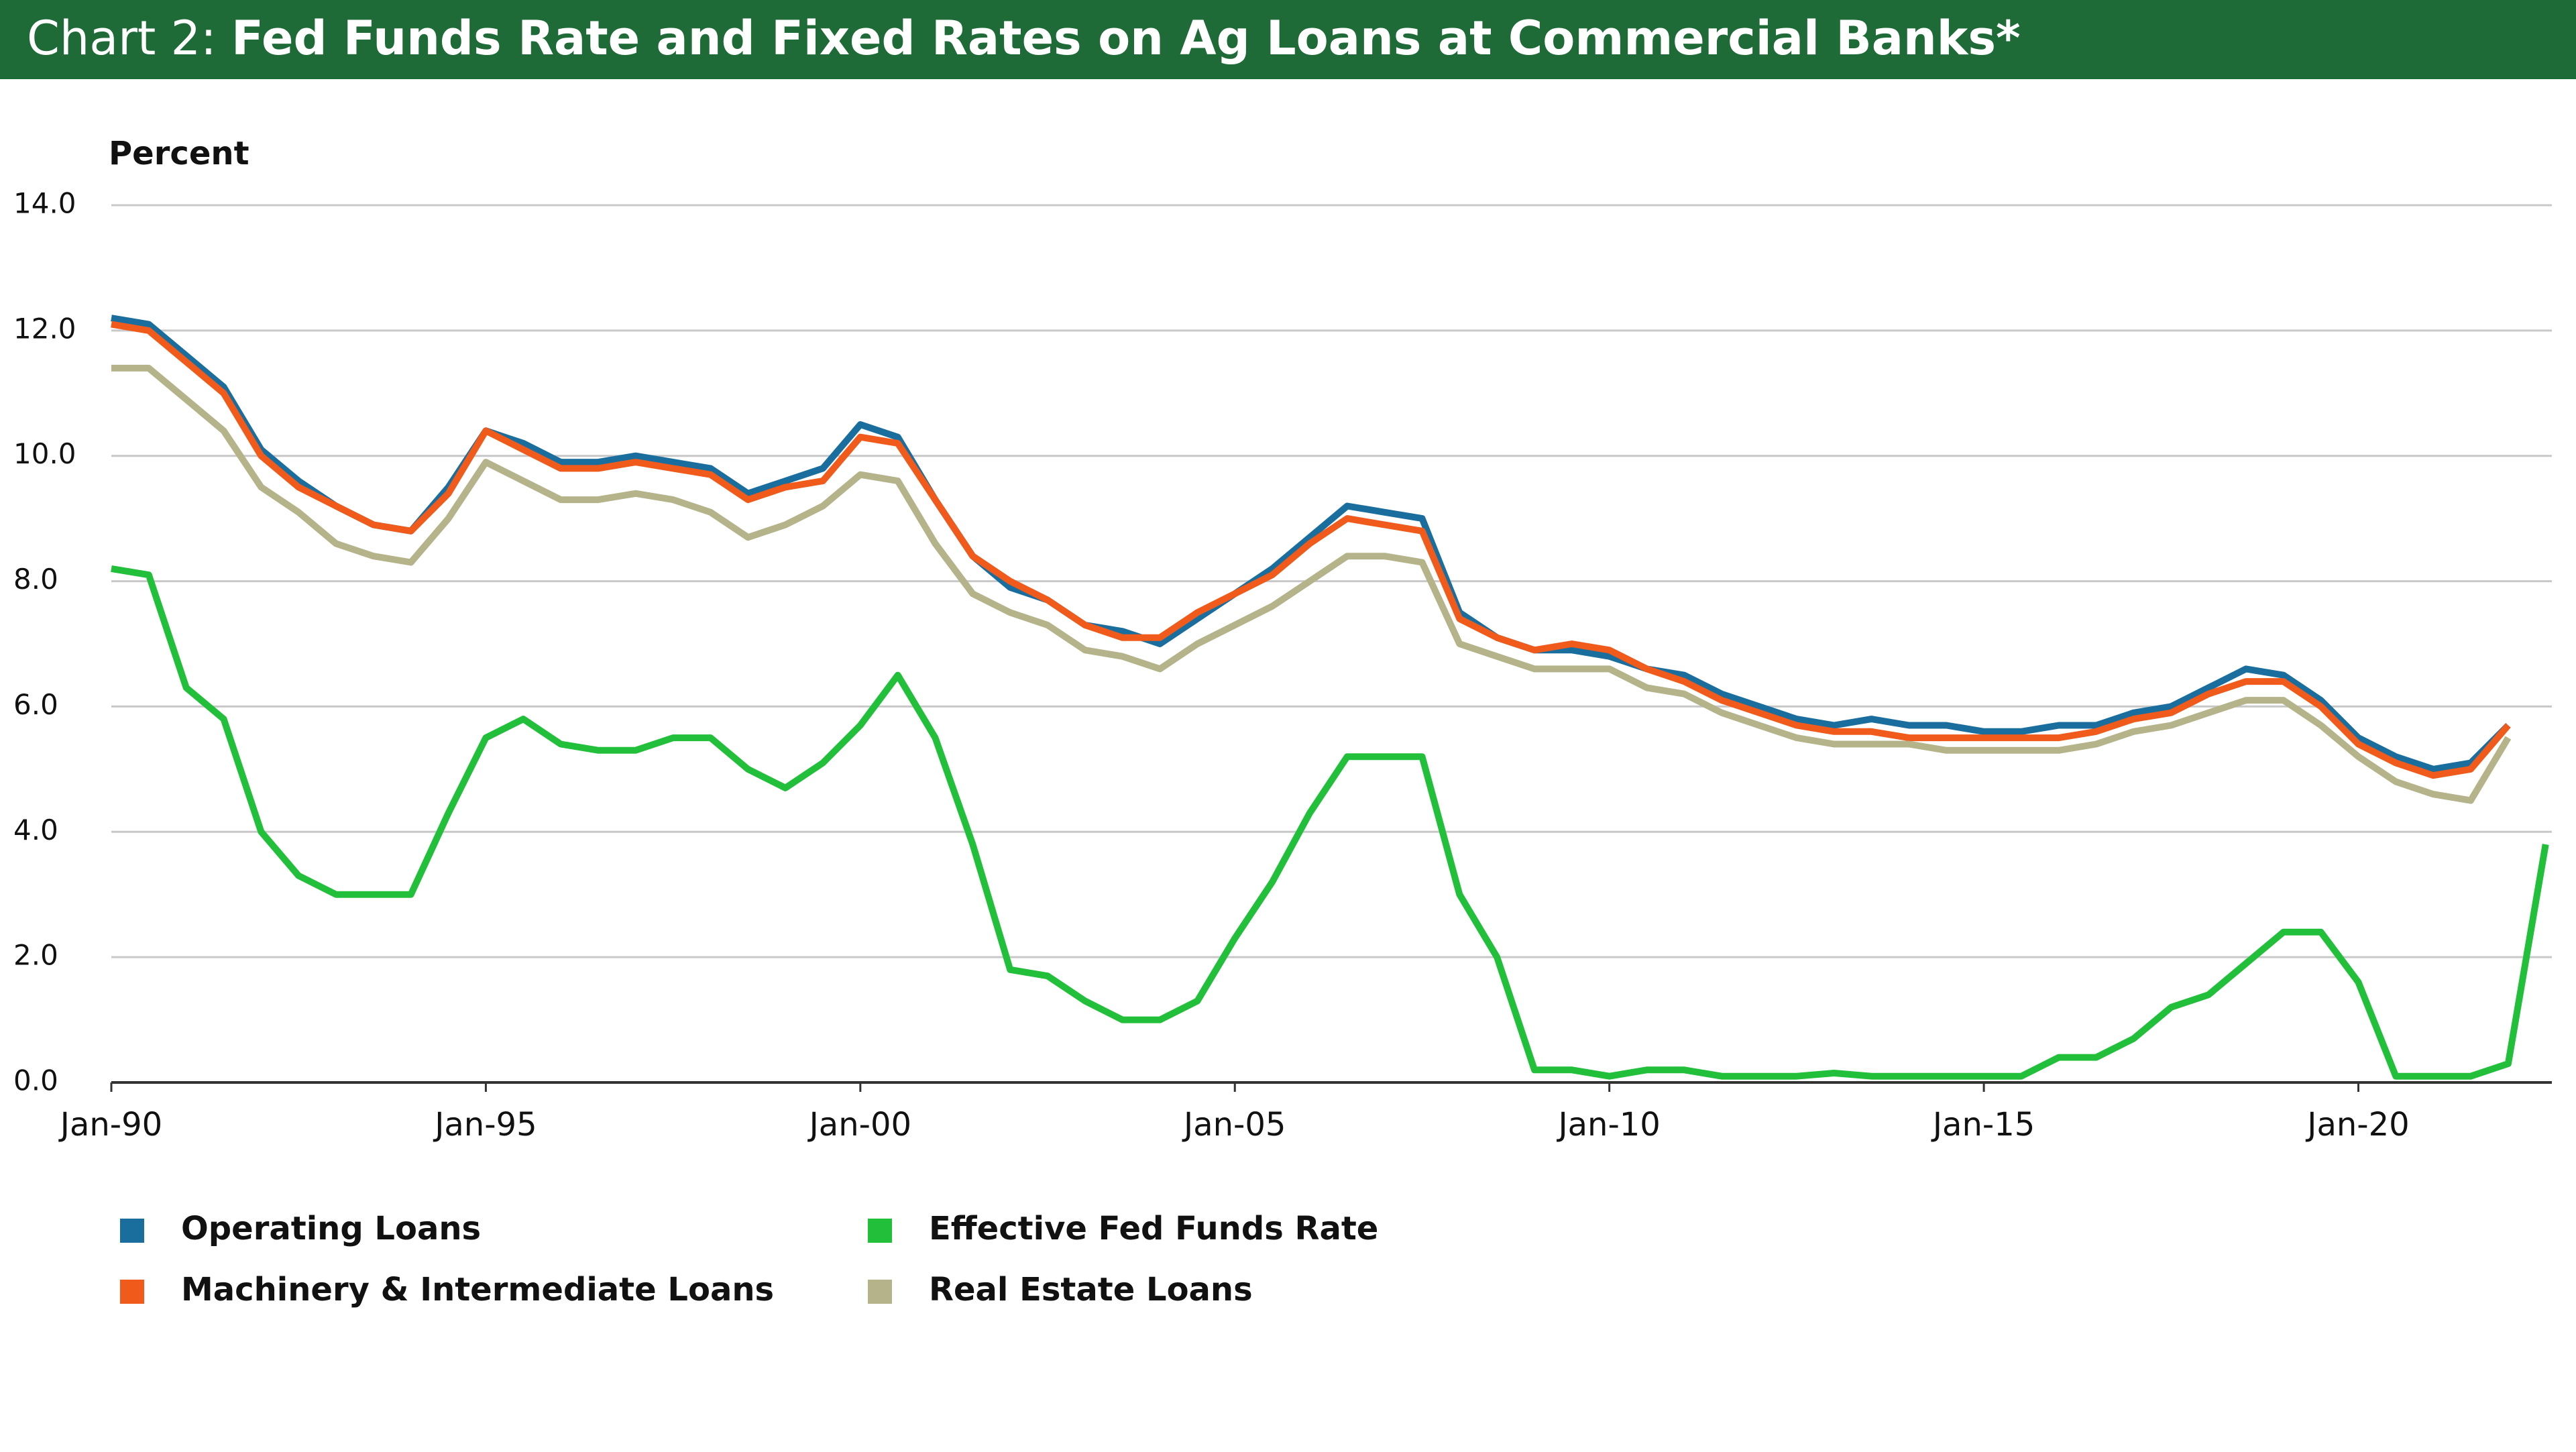  I want to click on x-tick-label: Jan-20, so click(2357, 1124).